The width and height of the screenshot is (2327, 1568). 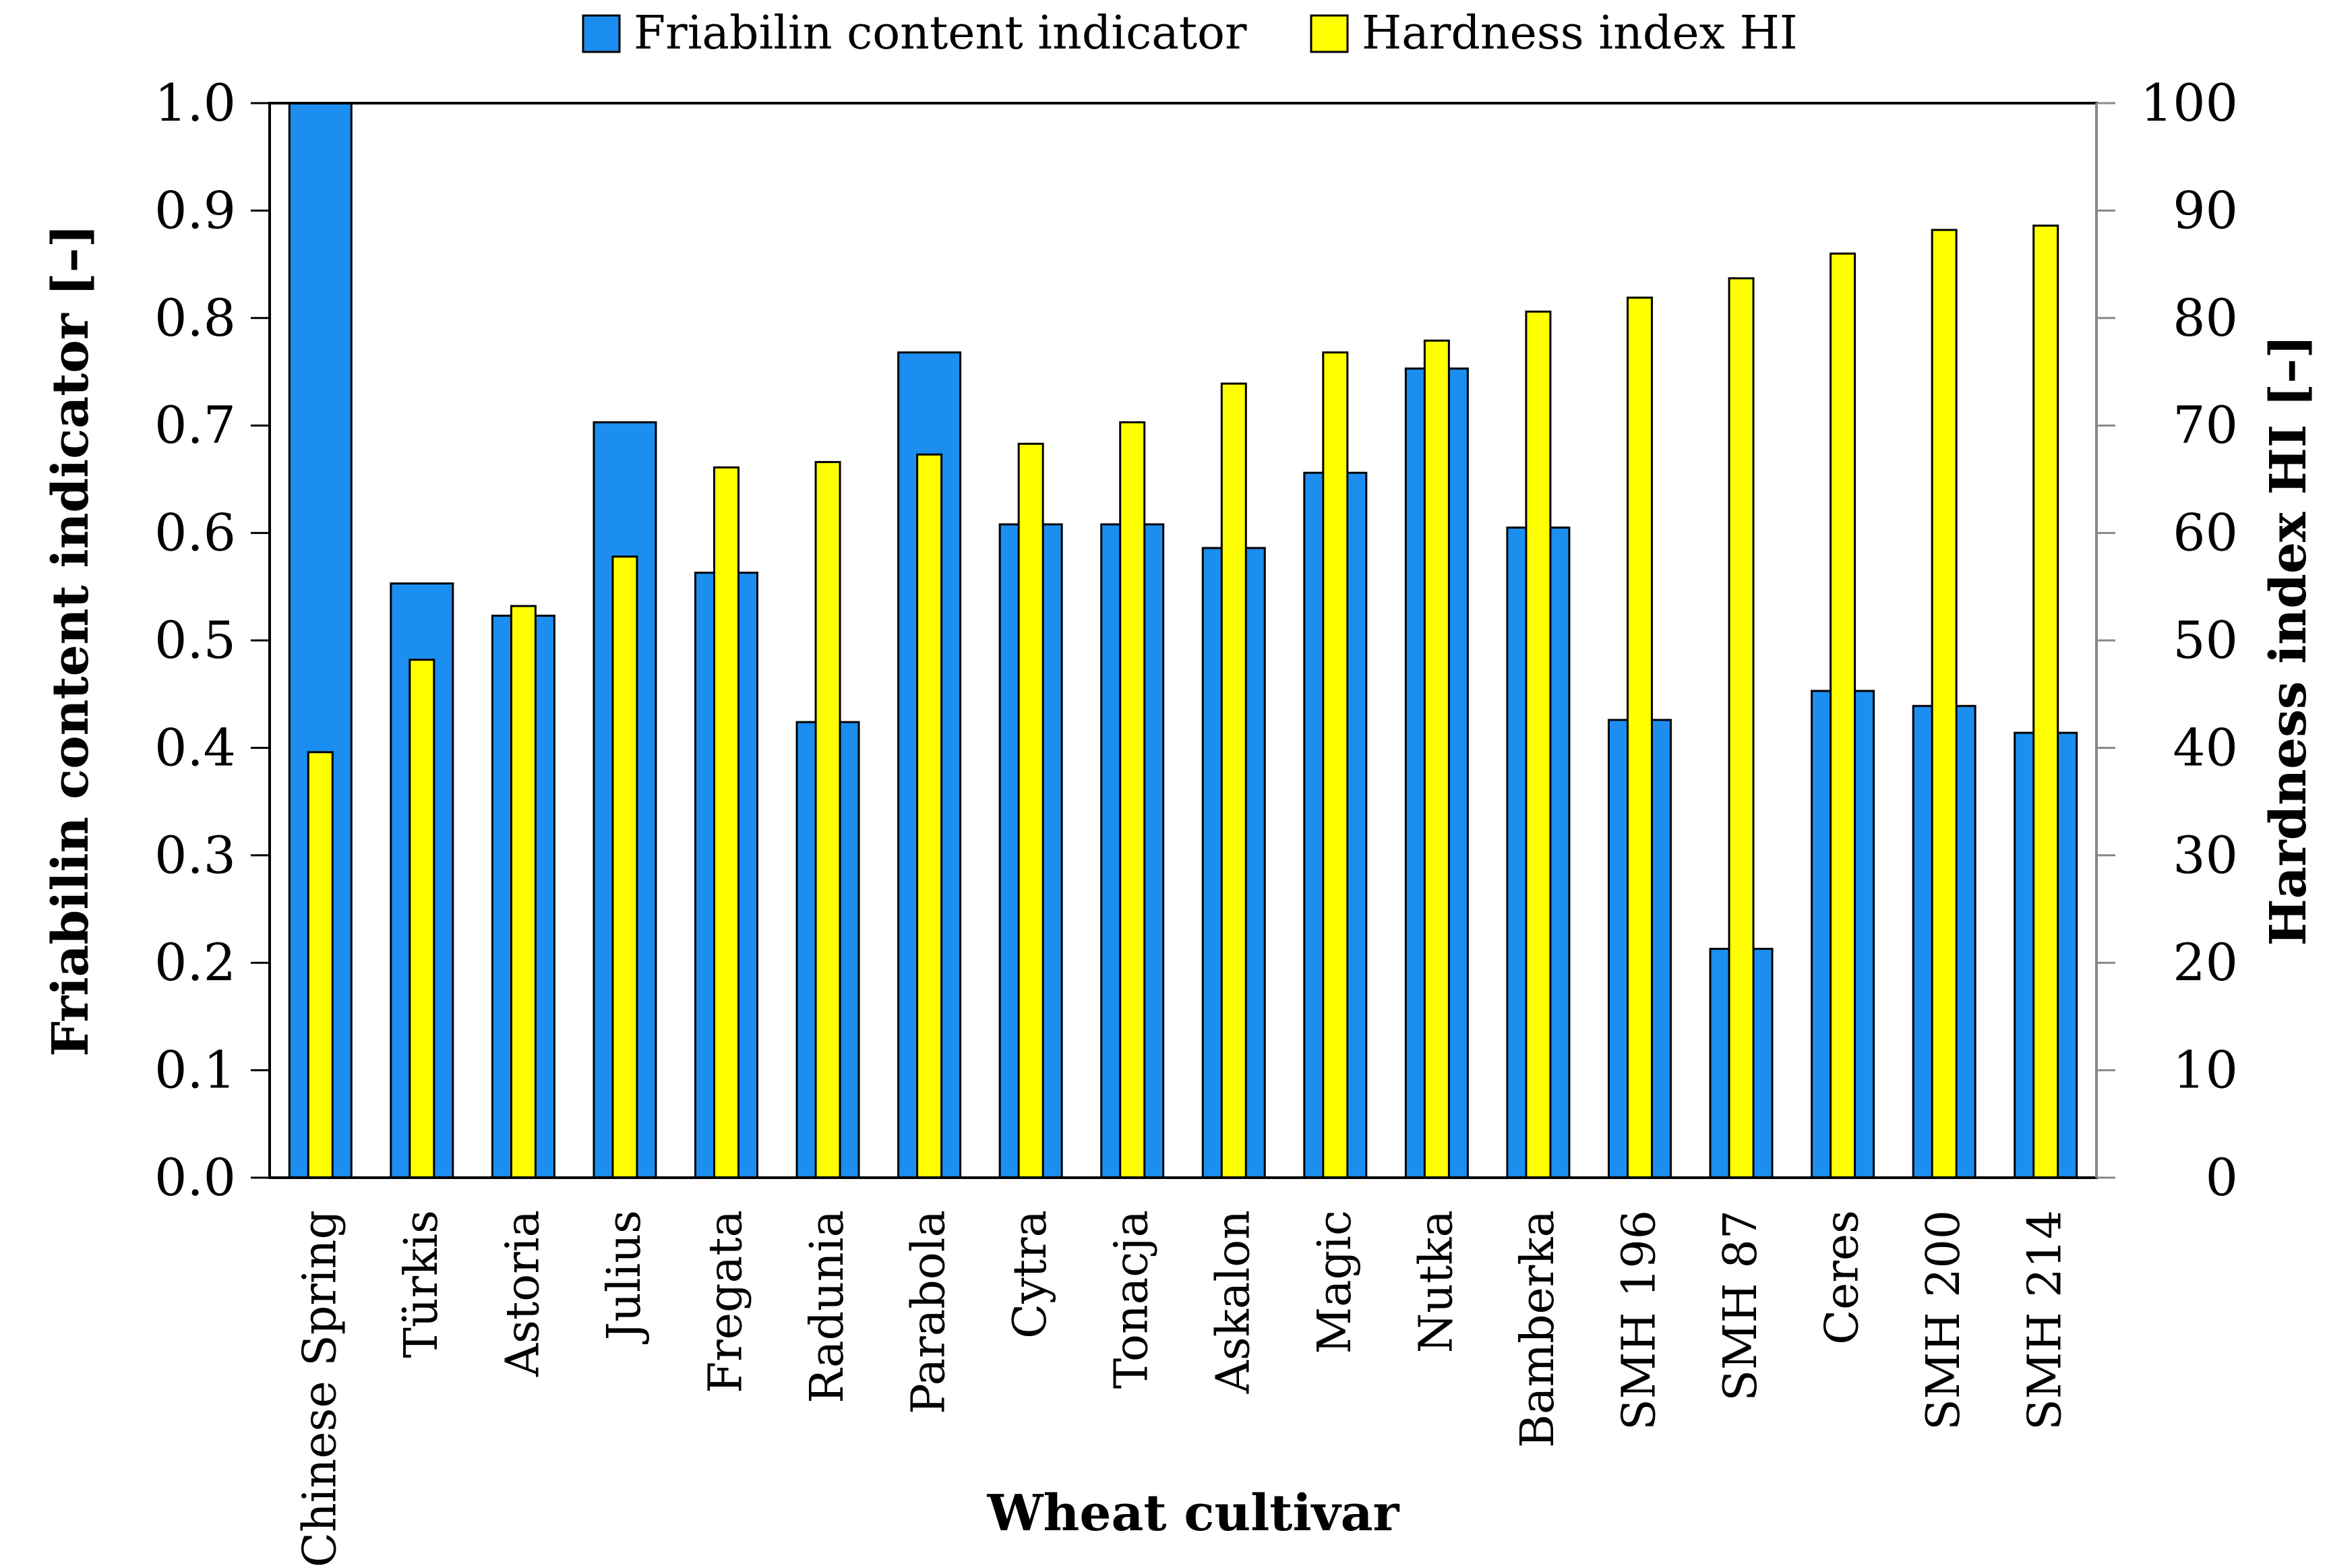 I want to click on x-tick-label: Ceres, so click(x=1842, y=1277).